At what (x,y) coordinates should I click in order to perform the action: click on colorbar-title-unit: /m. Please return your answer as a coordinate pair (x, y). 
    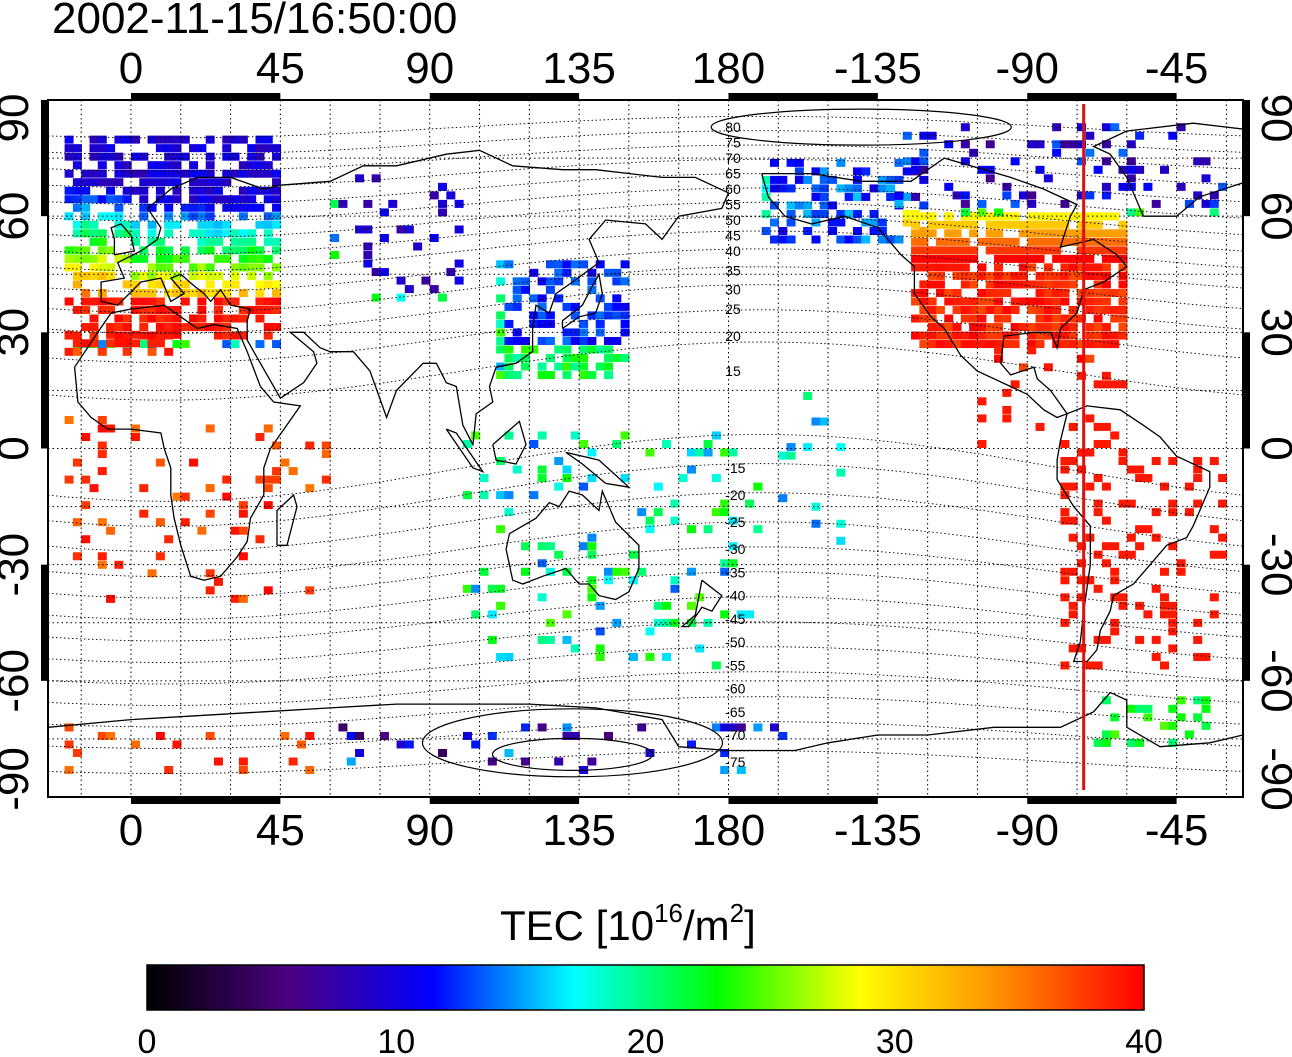
    Looking at the image, I should click on (706, 925).